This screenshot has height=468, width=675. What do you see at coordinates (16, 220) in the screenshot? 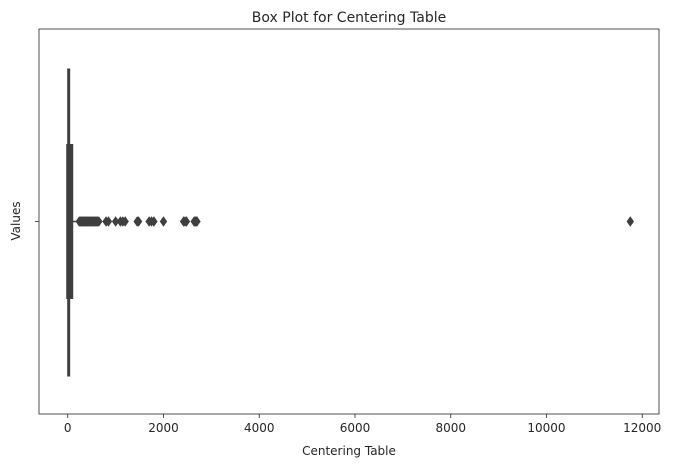
I see `y-axis-label: Values` at bounding box center [16, 220].